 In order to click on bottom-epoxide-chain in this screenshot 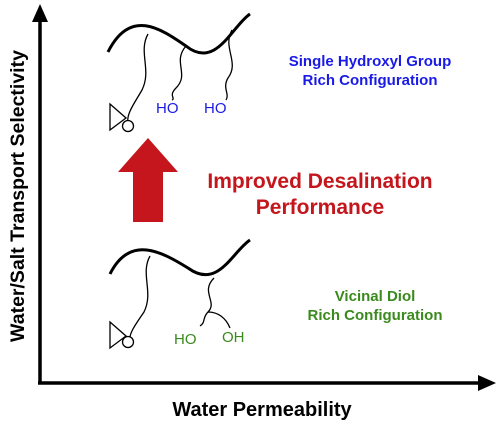, I will do `click(140, 299)`.